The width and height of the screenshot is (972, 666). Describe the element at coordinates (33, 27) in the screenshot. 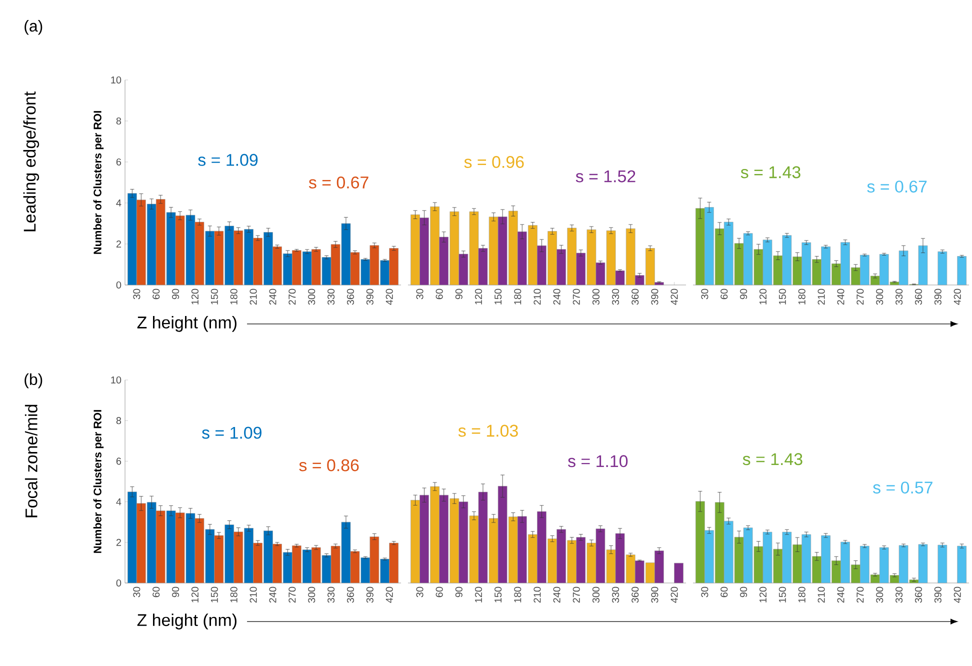

I see `chart-title: (a)` at that location.